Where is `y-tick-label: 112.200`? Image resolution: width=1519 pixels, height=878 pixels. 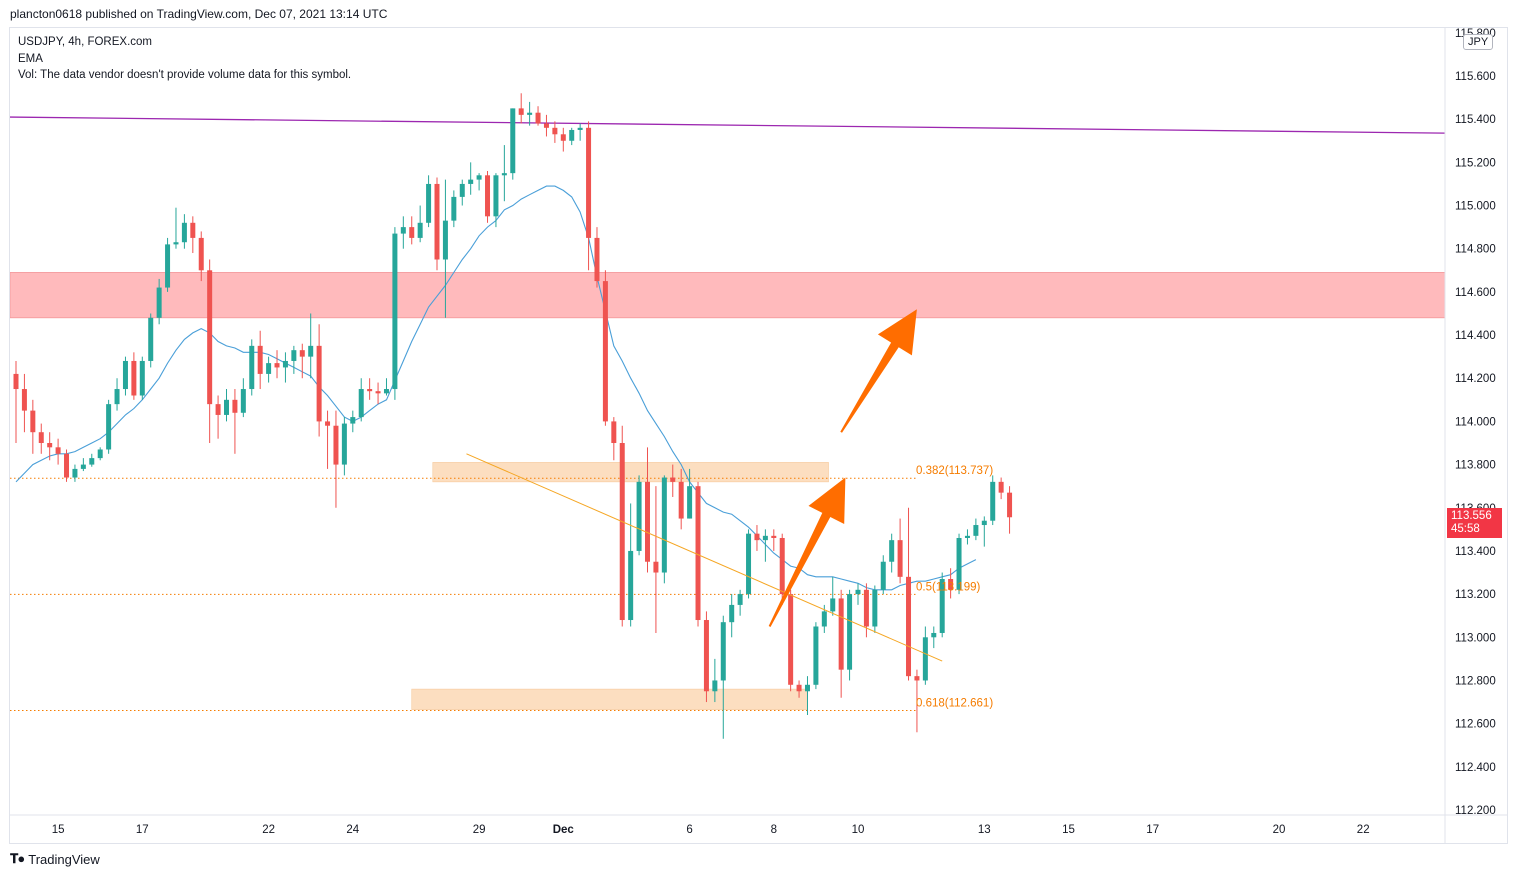
y-tick-label: 112.200 is located at coordinates (1475, 811).